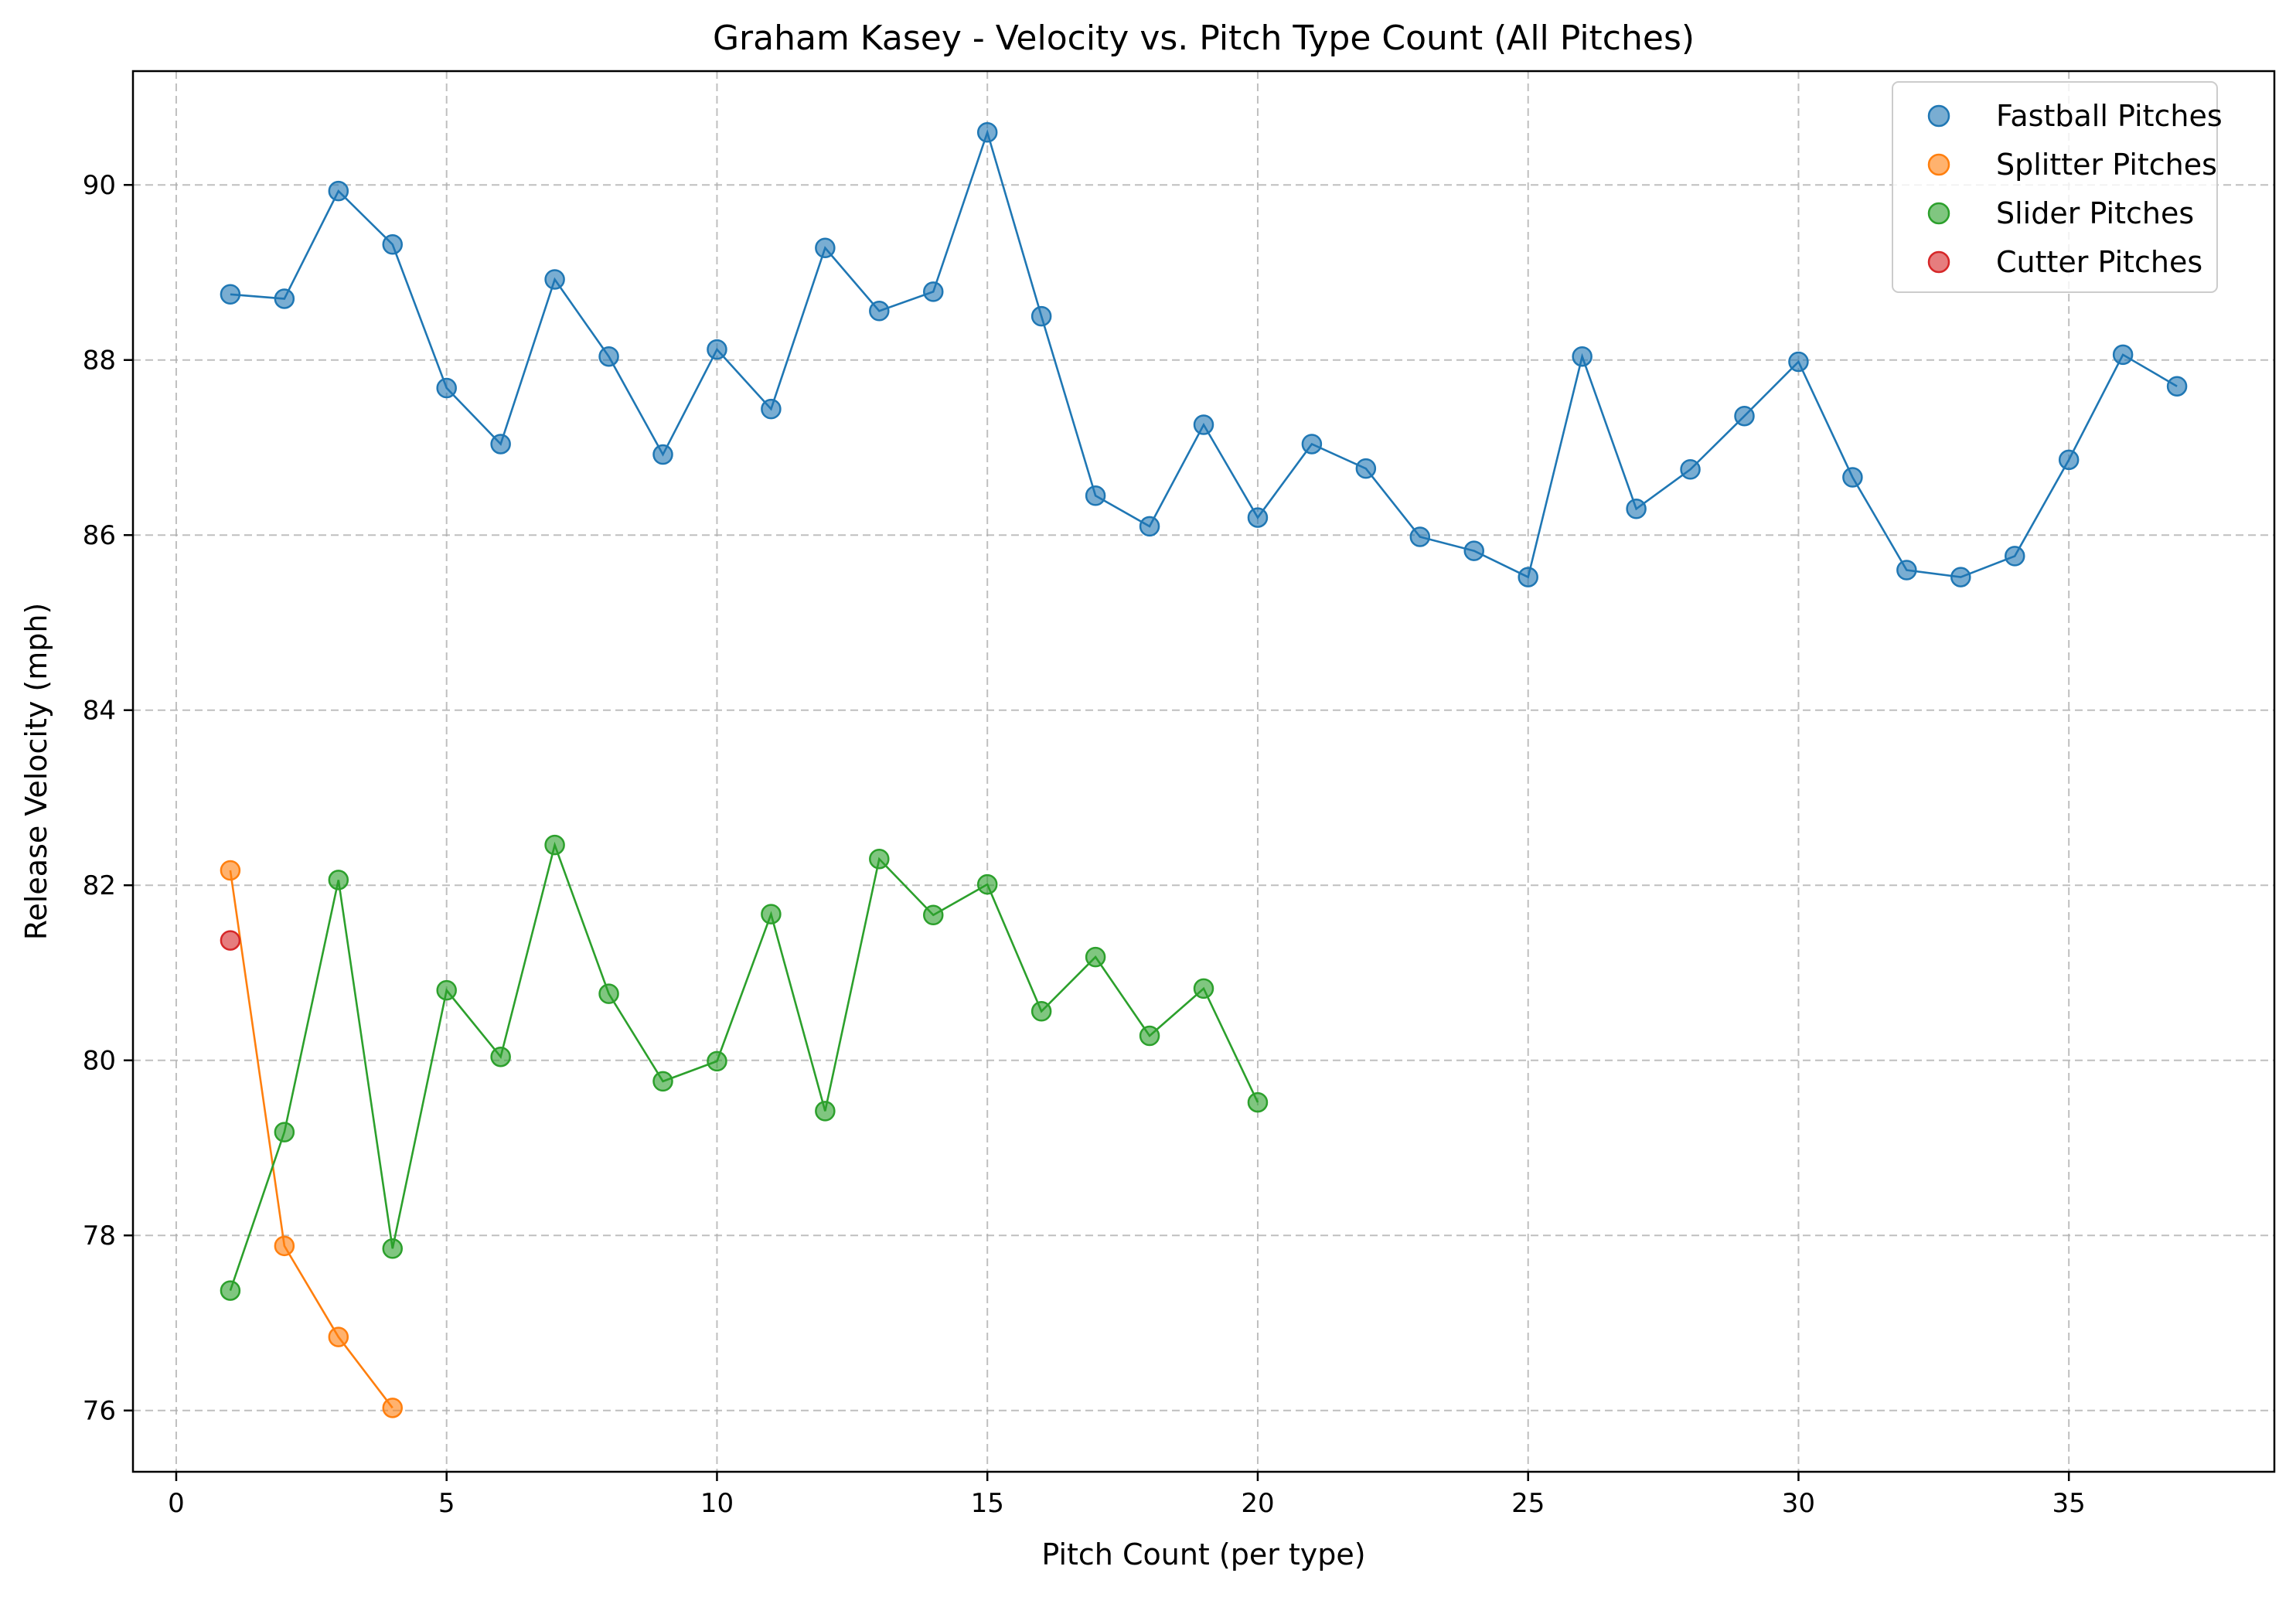 The width and height of the screenshot is (2296, 1597). Describe the element at coordinates (2069, 1503) in the screenshot. I see `x-tick-label: 35` at that location.